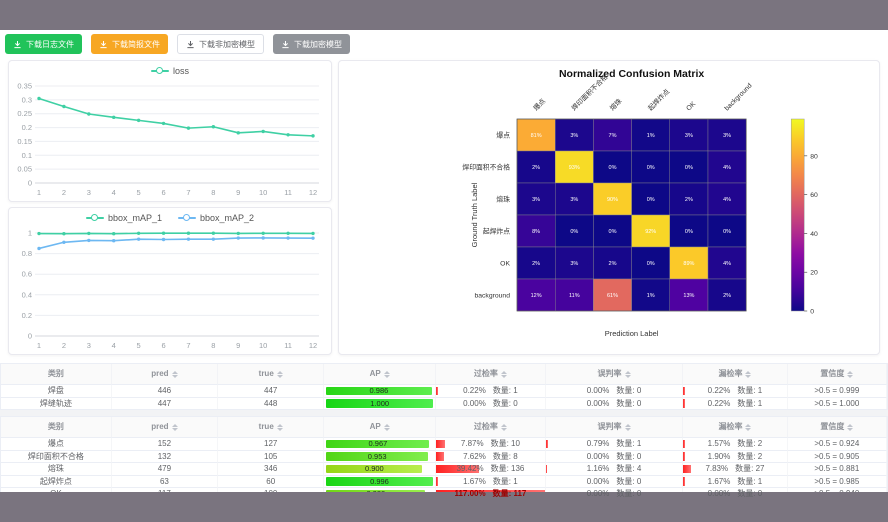  What do you see at coordinates (263, 192) in the screenshot?
I see `svg-text: 10` at bounding box center [263, 192].